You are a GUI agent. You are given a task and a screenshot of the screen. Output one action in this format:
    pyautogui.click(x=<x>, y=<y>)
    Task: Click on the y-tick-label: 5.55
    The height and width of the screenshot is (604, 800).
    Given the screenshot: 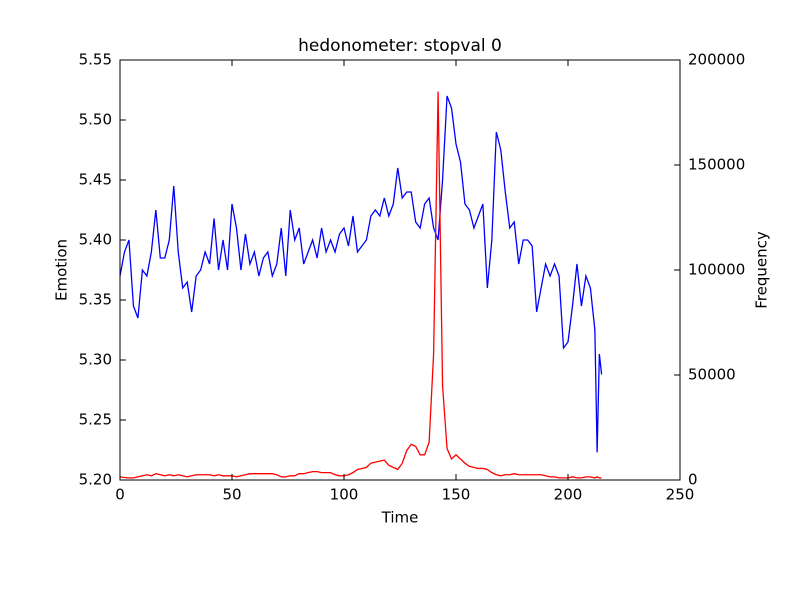 What is the action you would take?
    pyautogui.click(x=95, y=60)
    